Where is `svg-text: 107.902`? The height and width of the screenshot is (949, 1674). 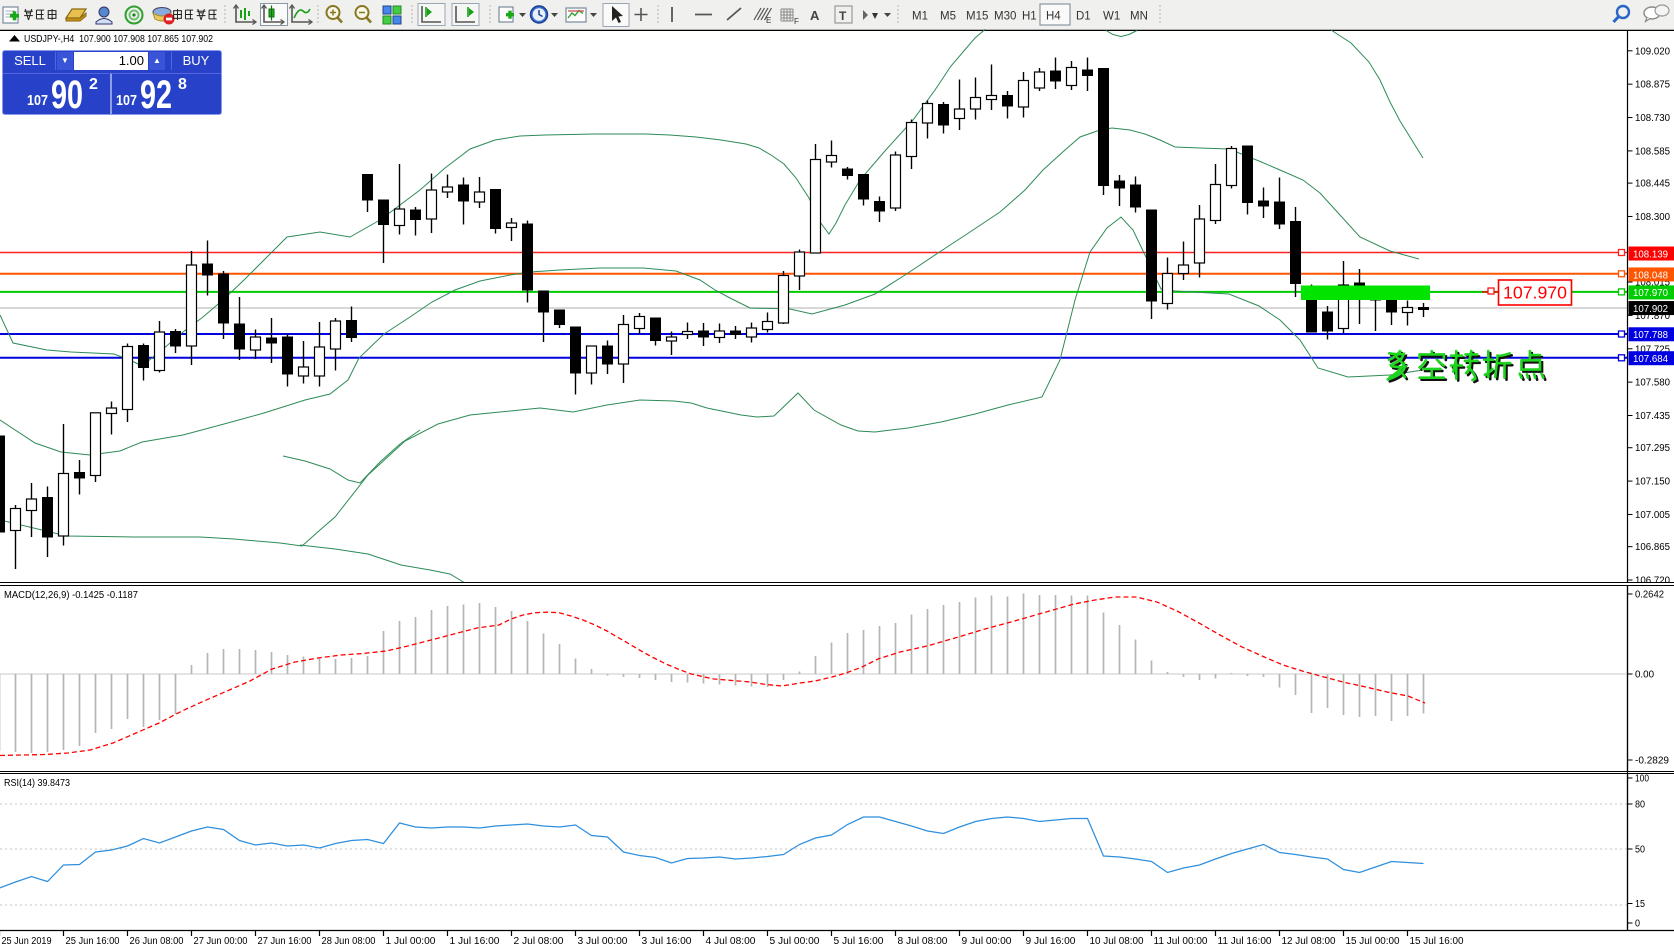 svg-text: 107.902 is located at coordinates (1650, 309).